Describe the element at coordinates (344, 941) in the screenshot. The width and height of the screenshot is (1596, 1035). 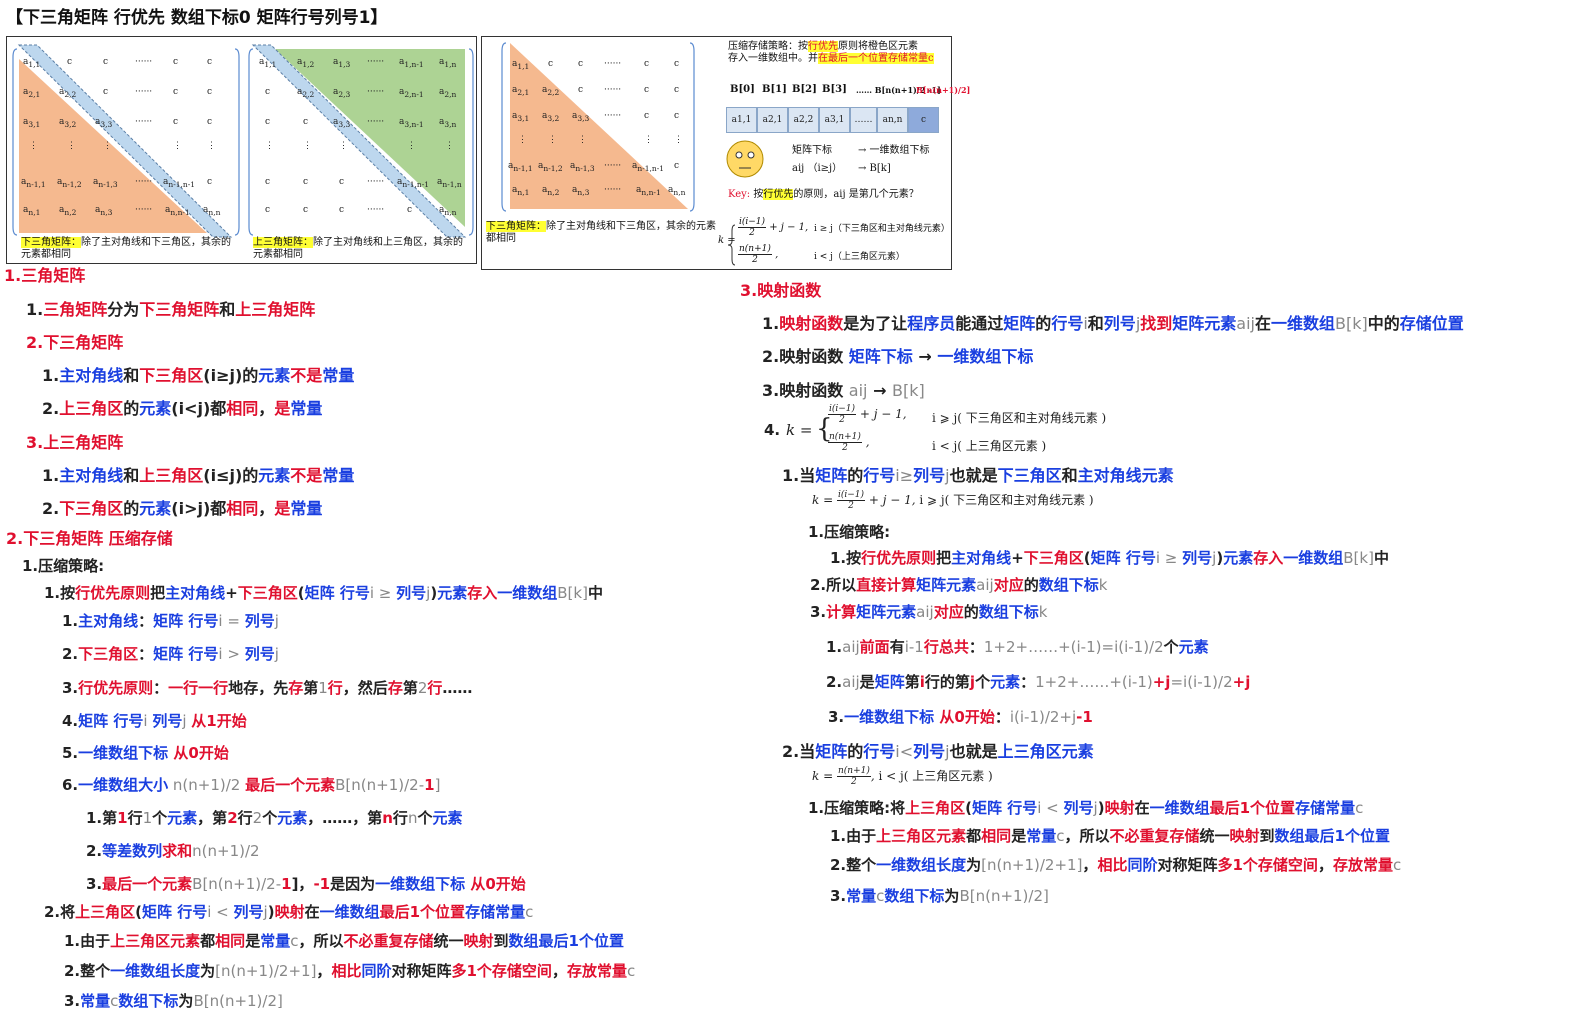
I see `note-upper-same: 1.由于上三角区元素都相同是常量c，所以不必重复存储统一映射到数组最后1个位置` at that location.